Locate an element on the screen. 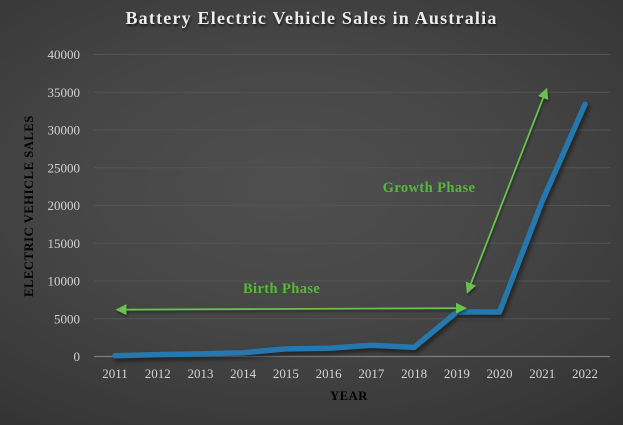 The height and width of the screenshot is (425, 623). y-tick-label: 0 is located at coordinates (77, 356).